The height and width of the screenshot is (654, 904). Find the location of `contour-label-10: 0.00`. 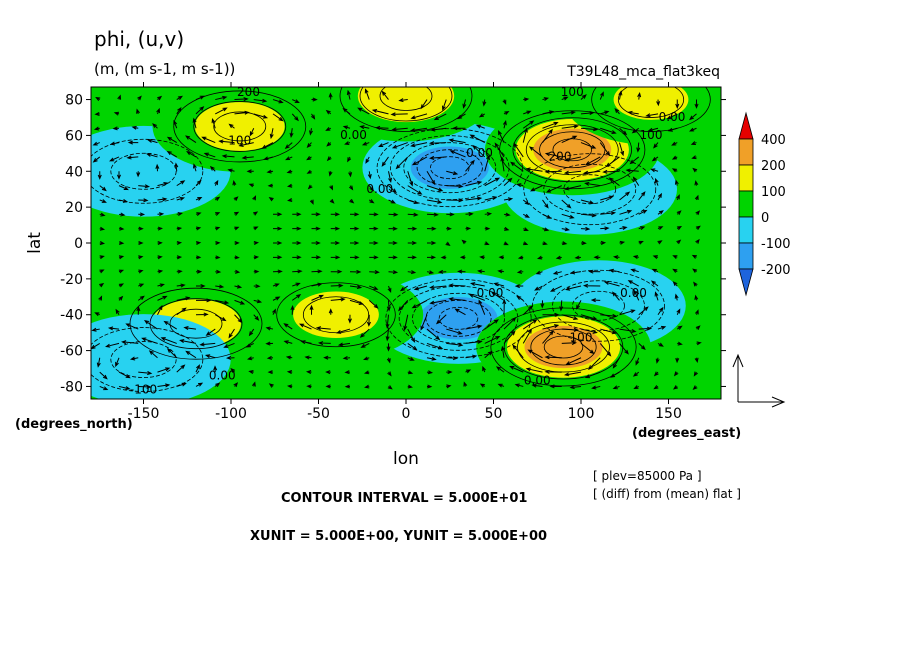

contour-label-10: 0.00 is located at coordinates (490, 293).